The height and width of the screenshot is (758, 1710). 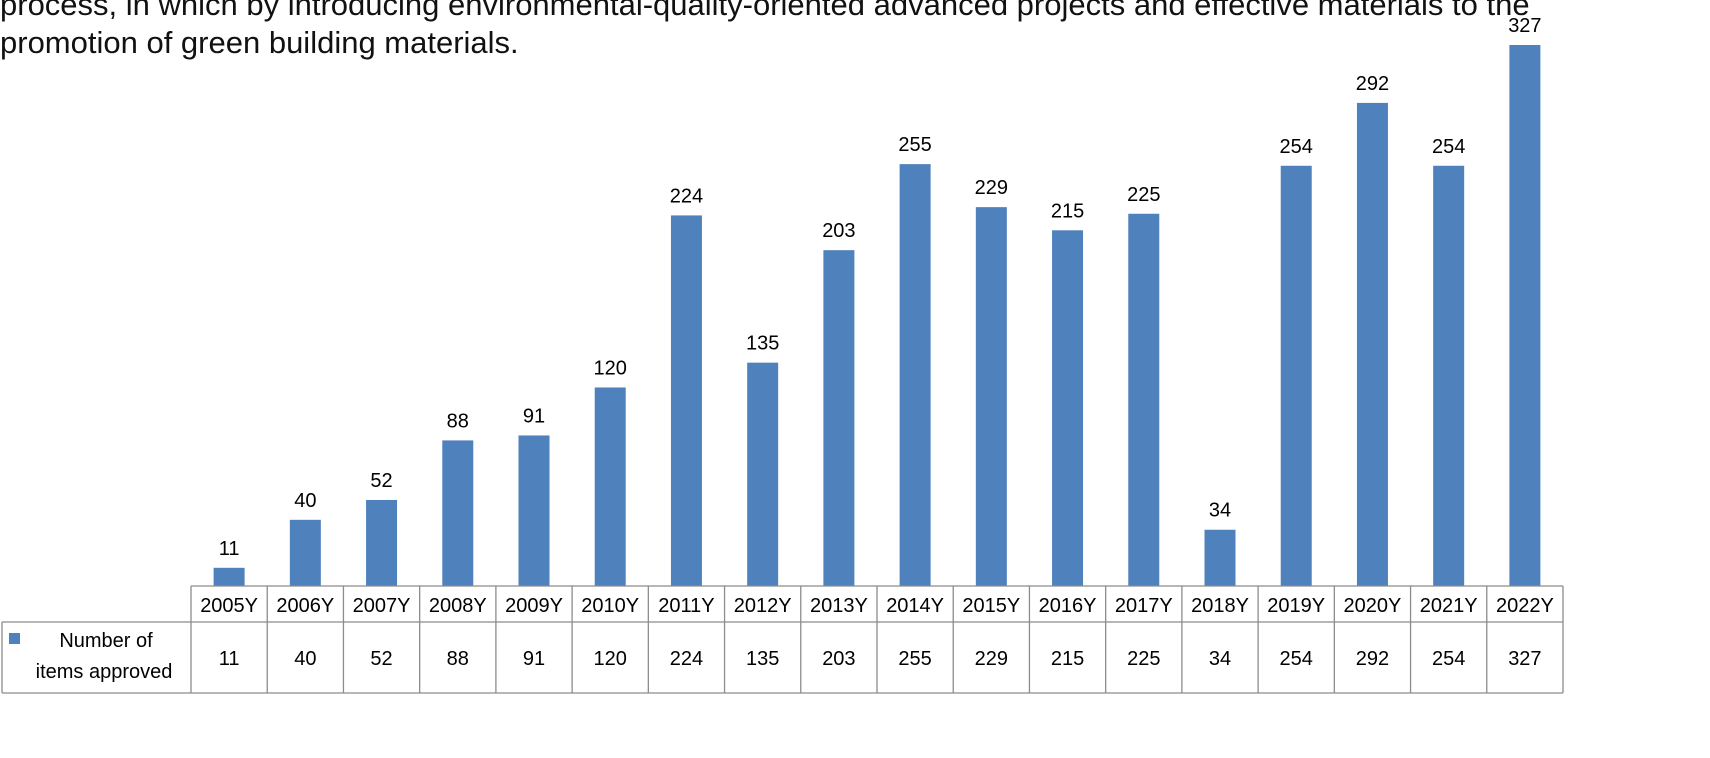 What do you see at coordinates (915, 606) in the screenshot?
I see `x-tick-2014Y: 2014Y` at bounding box center [915, 606].